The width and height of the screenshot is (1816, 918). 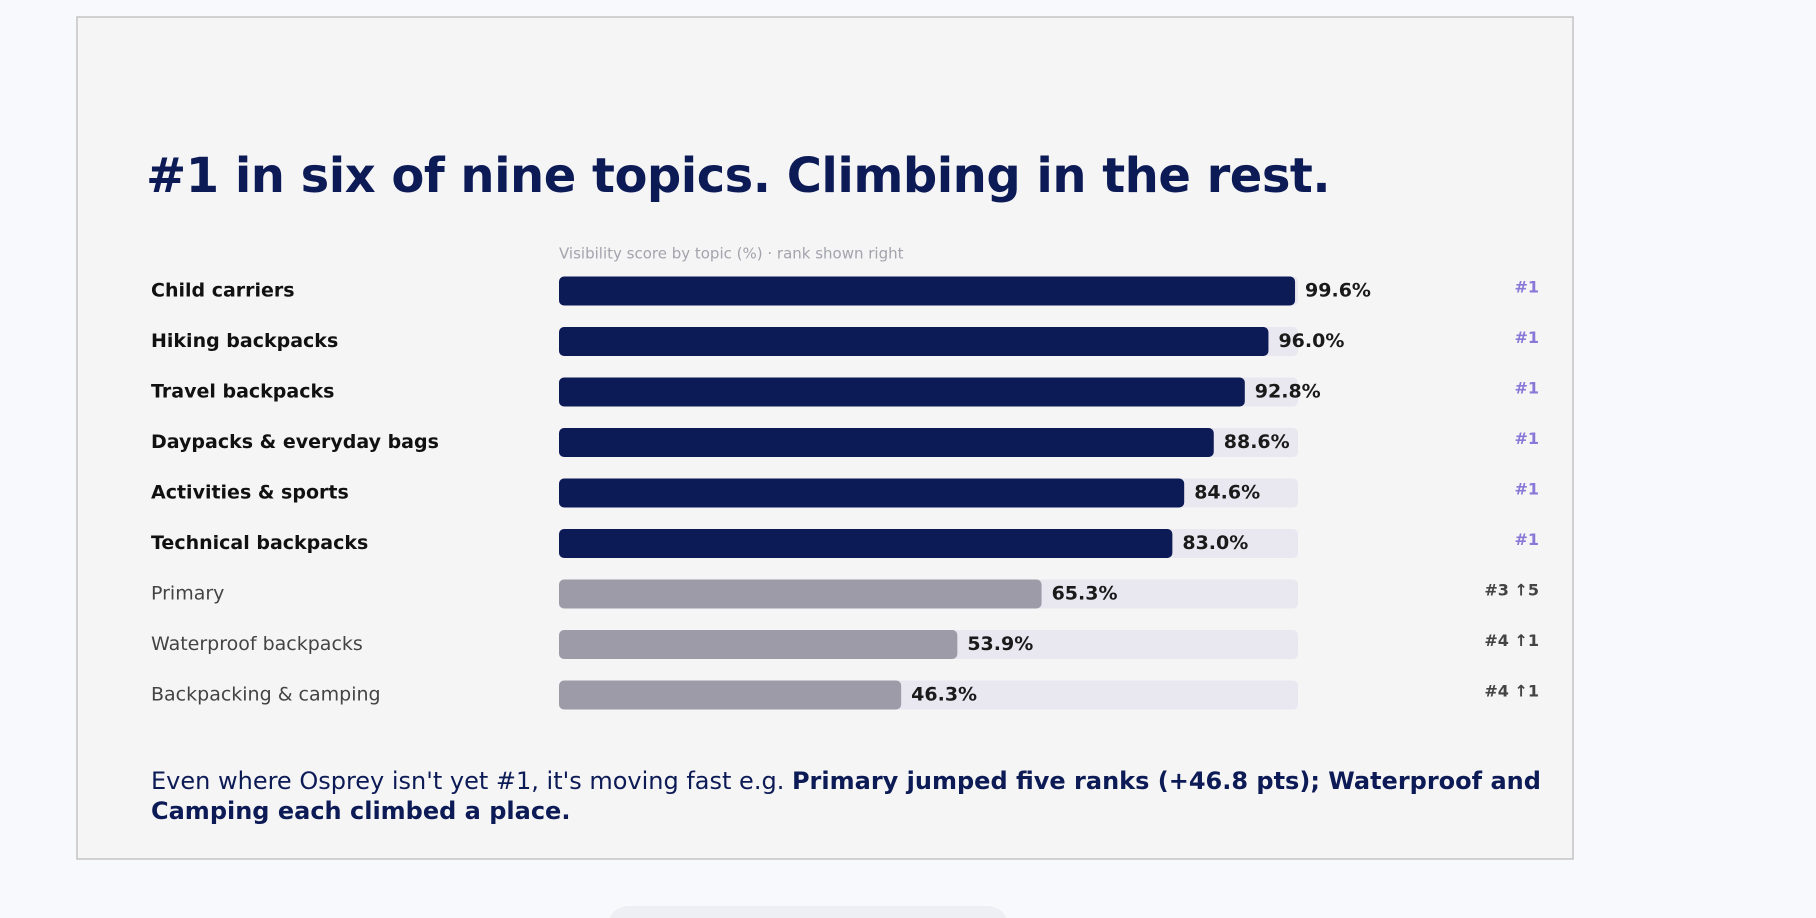 What do you see at coordinates (1311, 341) in the screenshot?
I see `value-label: 96.0%` at bounding box center [1311, 341].